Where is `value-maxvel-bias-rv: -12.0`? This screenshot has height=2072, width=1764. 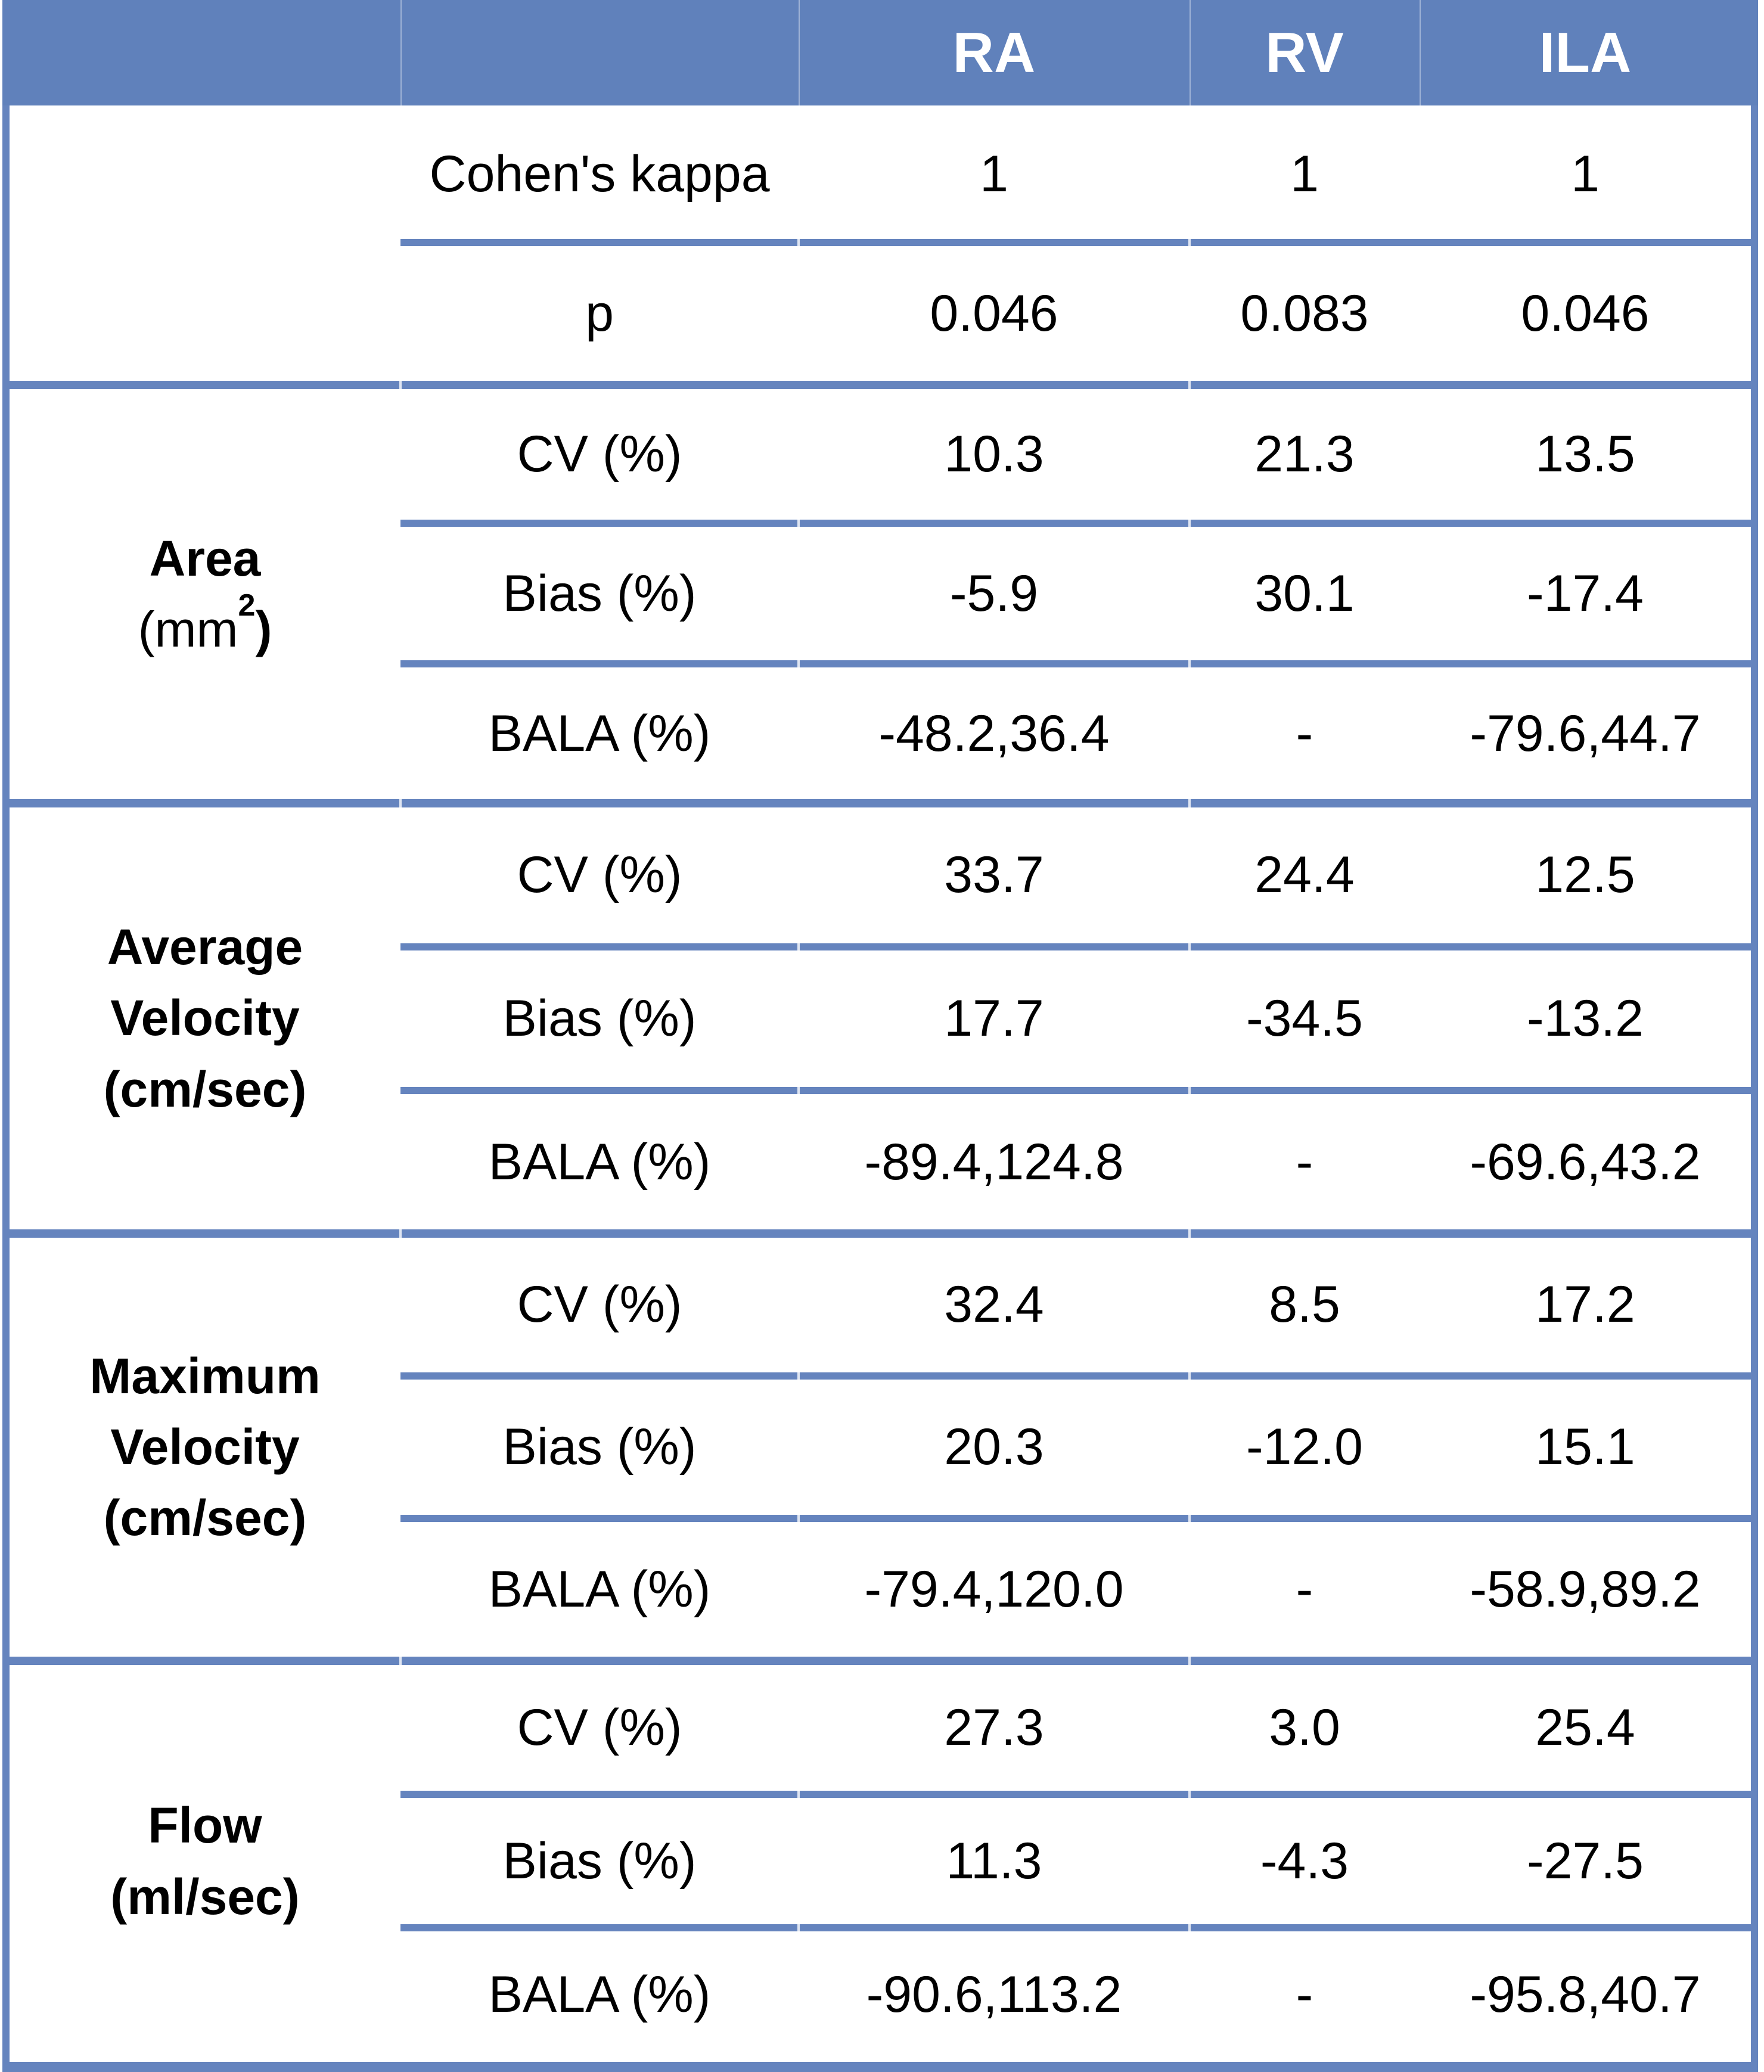
value-maxvel-bias-rv: -12.0 is located at coordinates (1305, 1447).